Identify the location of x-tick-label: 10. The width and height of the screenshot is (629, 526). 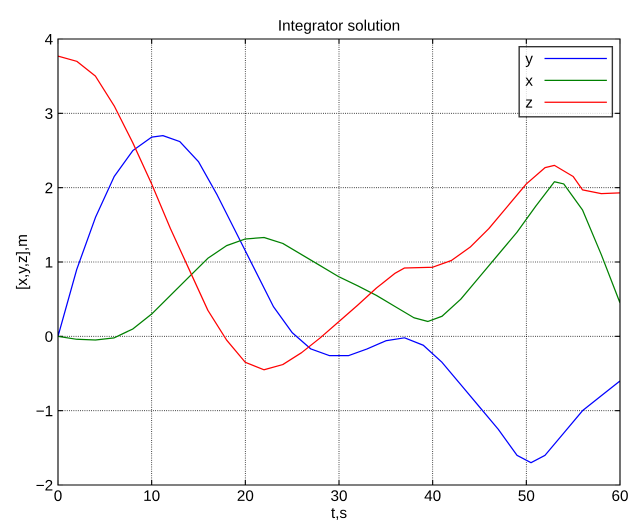
(152, 496).